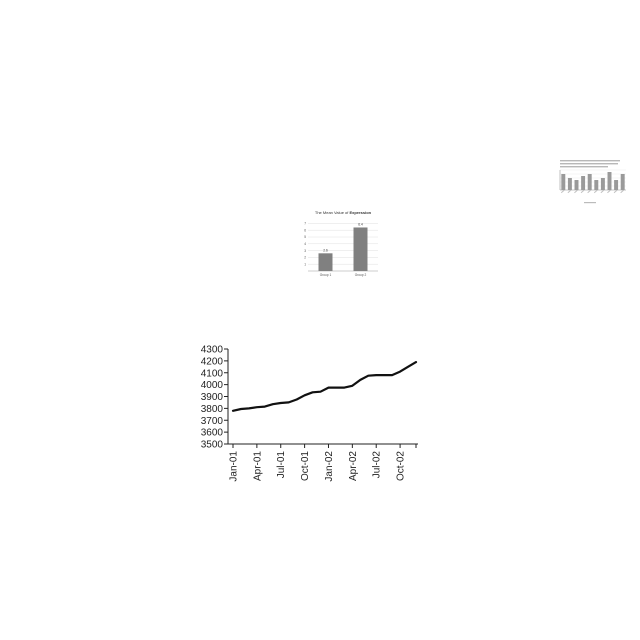 The height and width of the screenshot is (640, 640). I want to click on bar-chart-data-label: 6.4, so click(360, 224).